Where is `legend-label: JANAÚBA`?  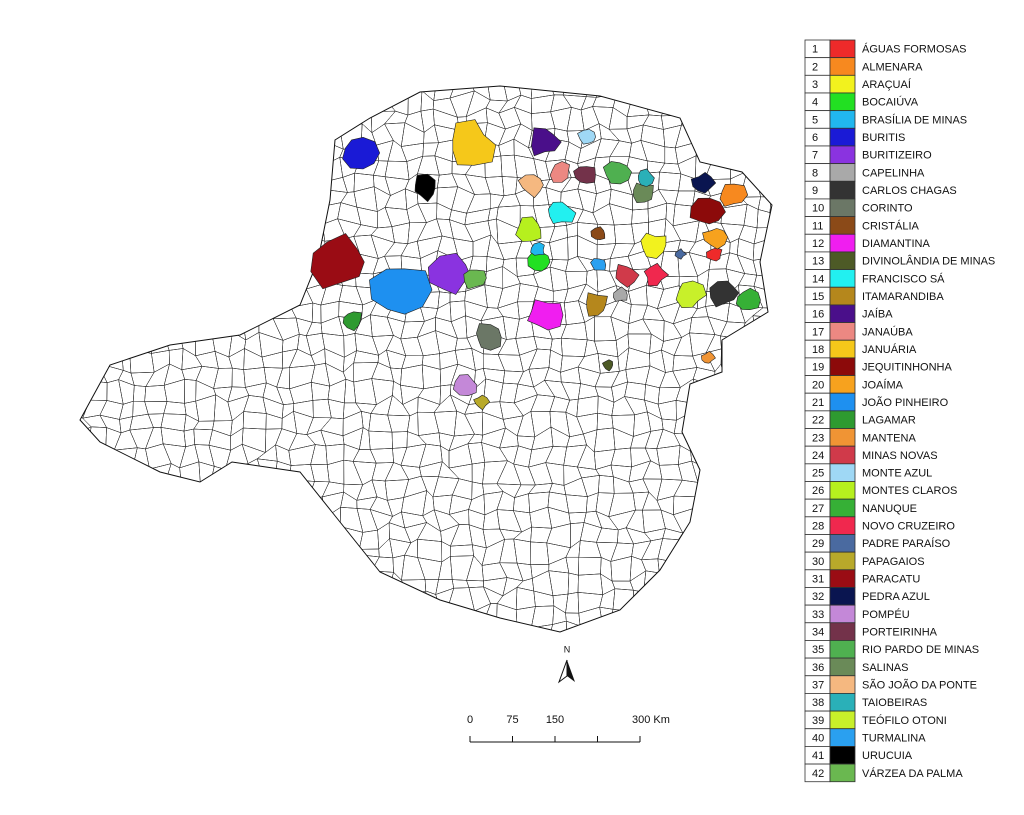
legend-label: JANAÚBA is located at coordinates (887, 331).